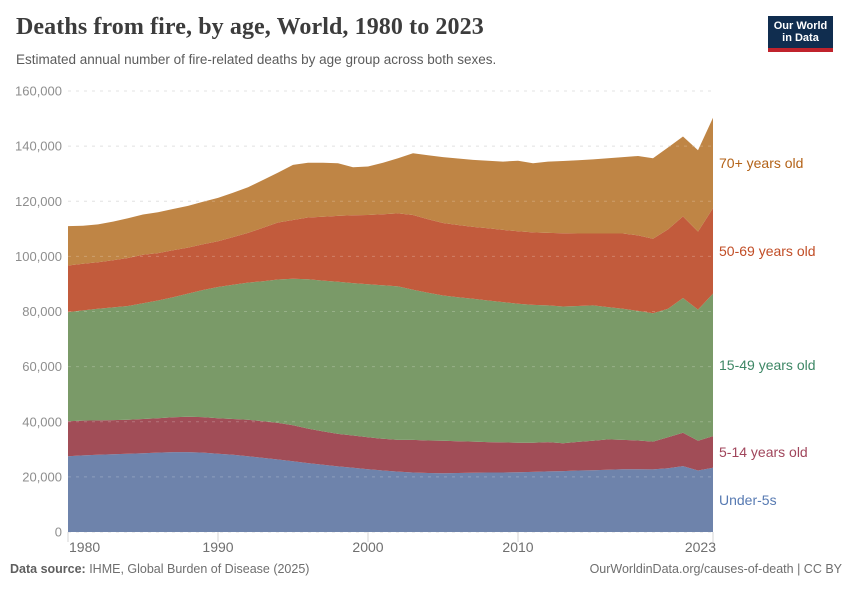  Describe the element at coordinates (761, 163) in the screenshot. I see `series-label-70-years-old: 70+ years old` at that location.